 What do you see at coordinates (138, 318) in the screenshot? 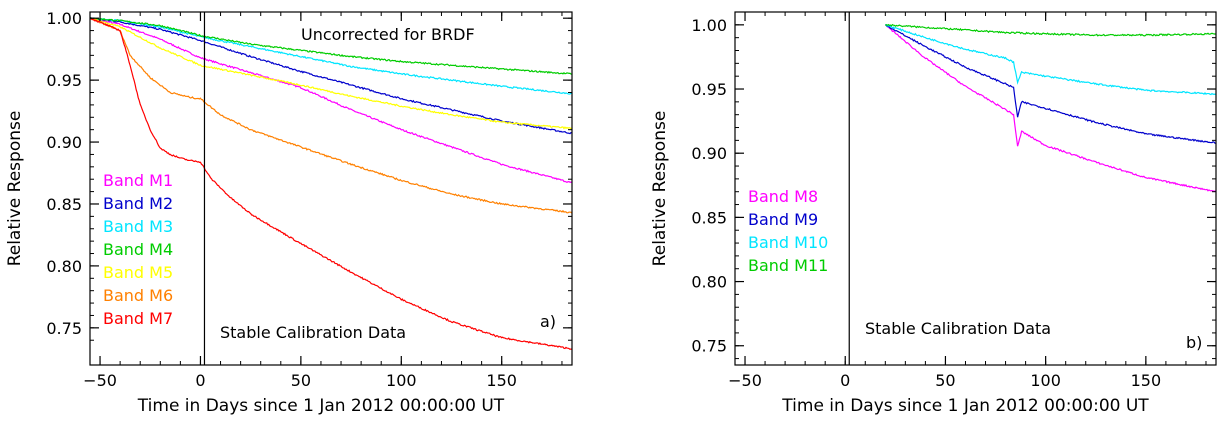
I see `legend-entry-band-m7: Band M7` at bounding box center [138, 318].